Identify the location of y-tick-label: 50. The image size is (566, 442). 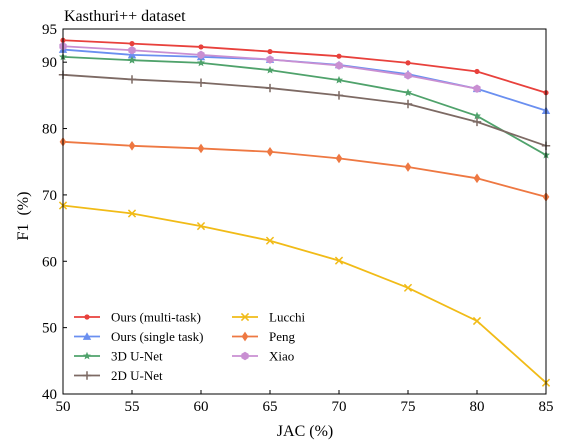
(49, 329).